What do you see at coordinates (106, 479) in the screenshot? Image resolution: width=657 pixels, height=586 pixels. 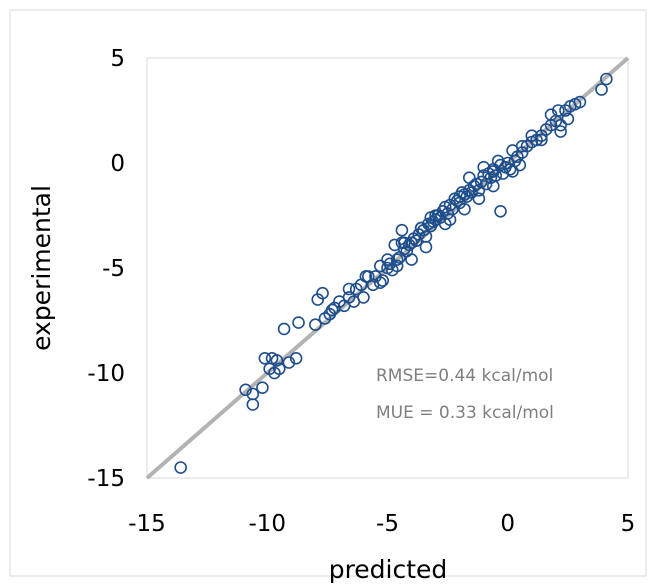 I see `y-tick-label: -15` at bounding box center [106, 479].